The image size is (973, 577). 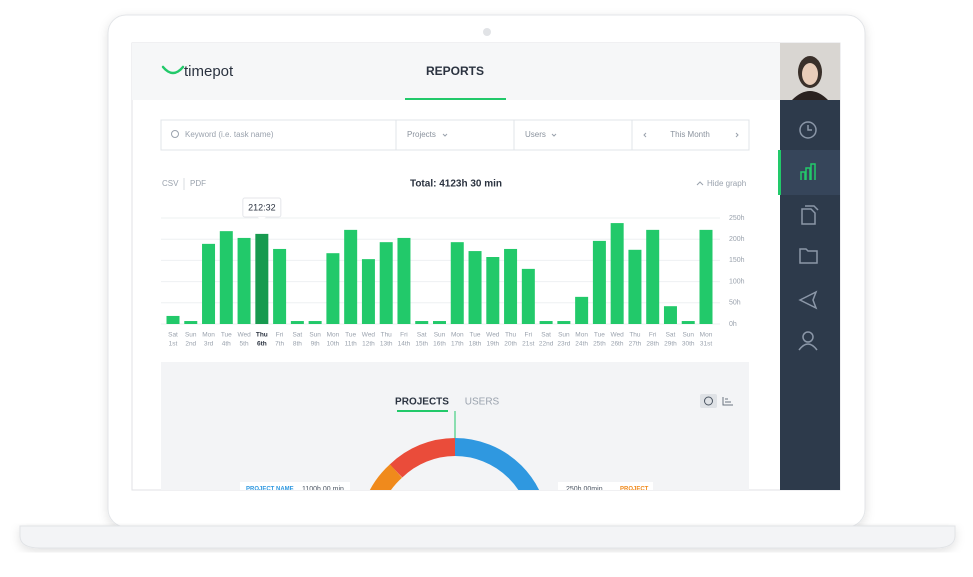 I want to click on clock-icon, so click(x=808, y=130).